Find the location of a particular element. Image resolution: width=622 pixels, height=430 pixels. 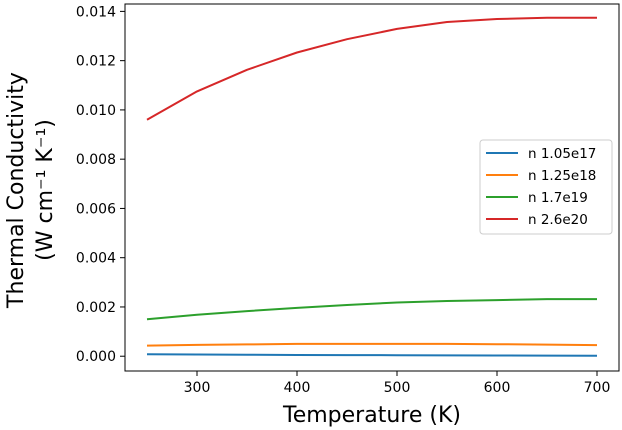

y-tick-label: 0.008 is located at coordinates (96, 160).